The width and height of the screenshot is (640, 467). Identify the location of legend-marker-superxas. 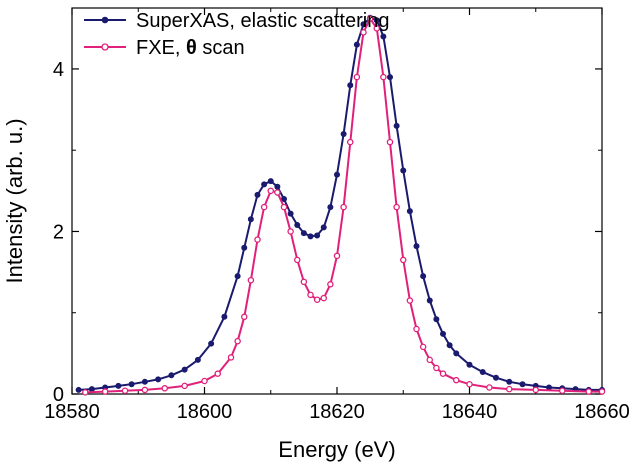
(105, 20).